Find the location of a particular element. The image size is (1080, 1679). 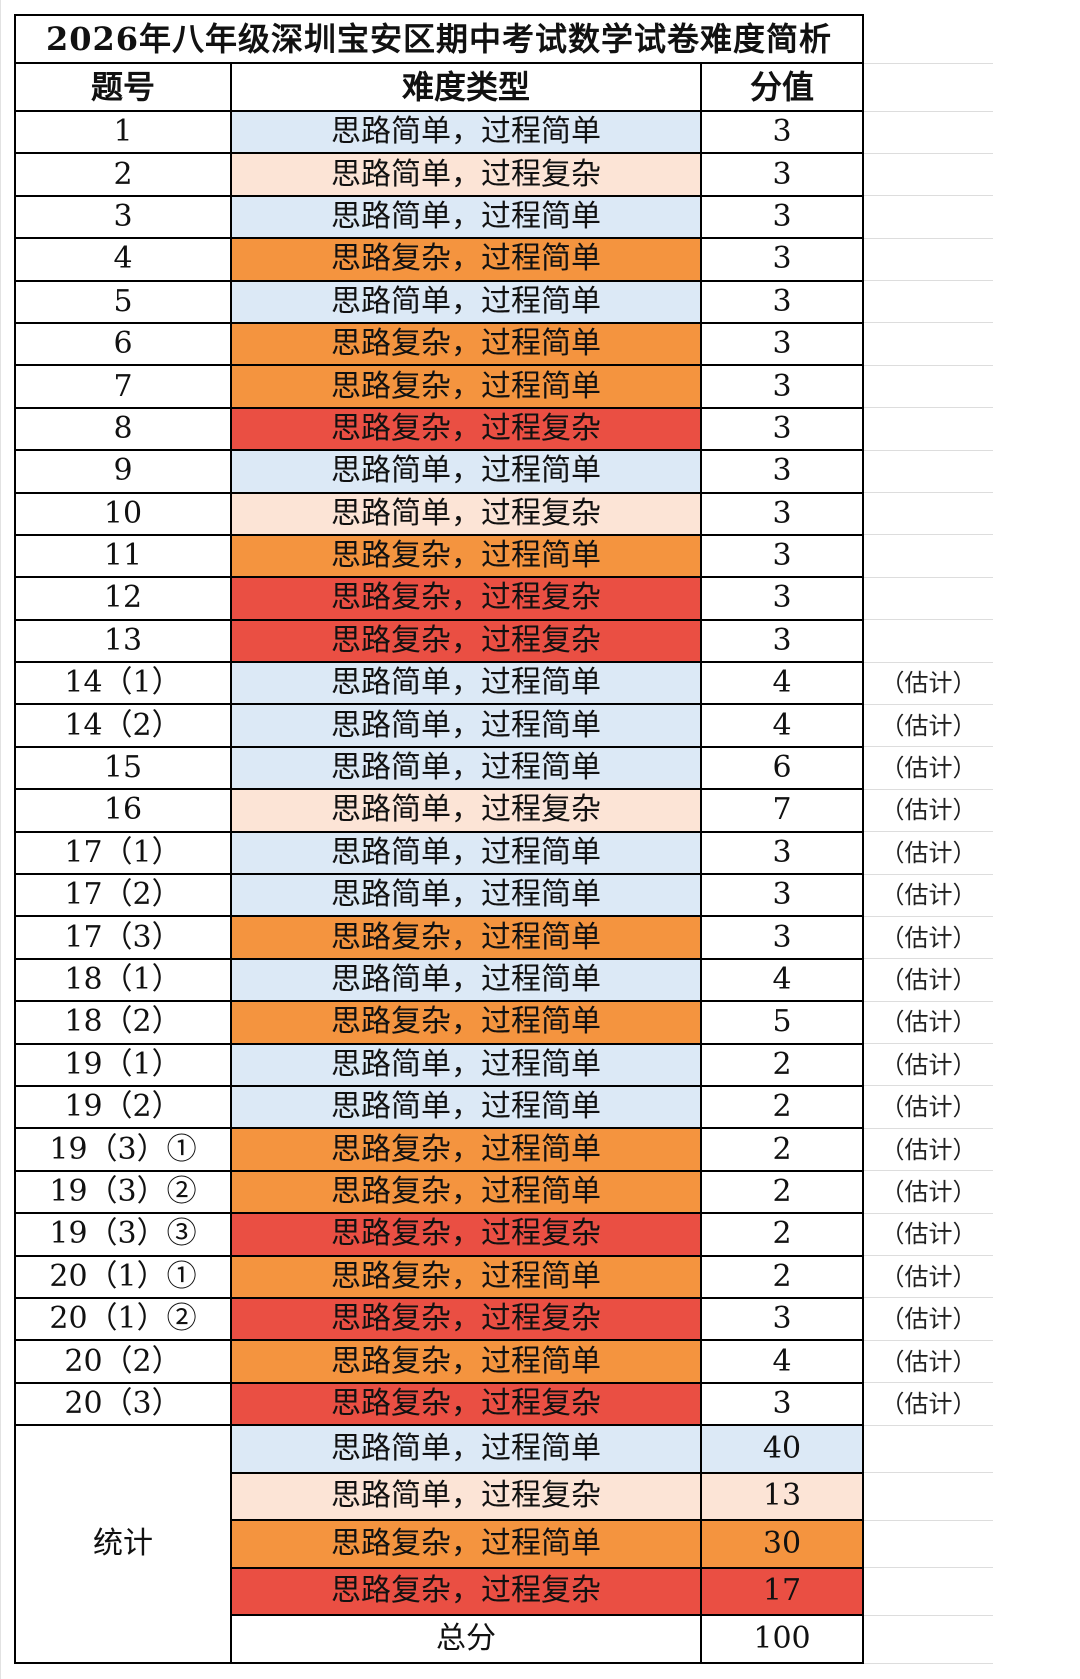

stats-type-cell: 思路简单，过程复杂 is located at coordinates (466, 1496).